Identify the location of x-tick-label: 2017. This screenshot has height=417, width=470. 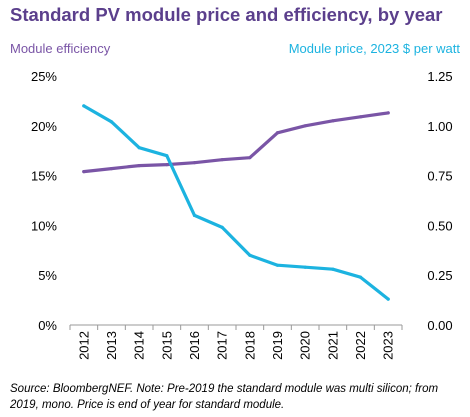
(222, 345).